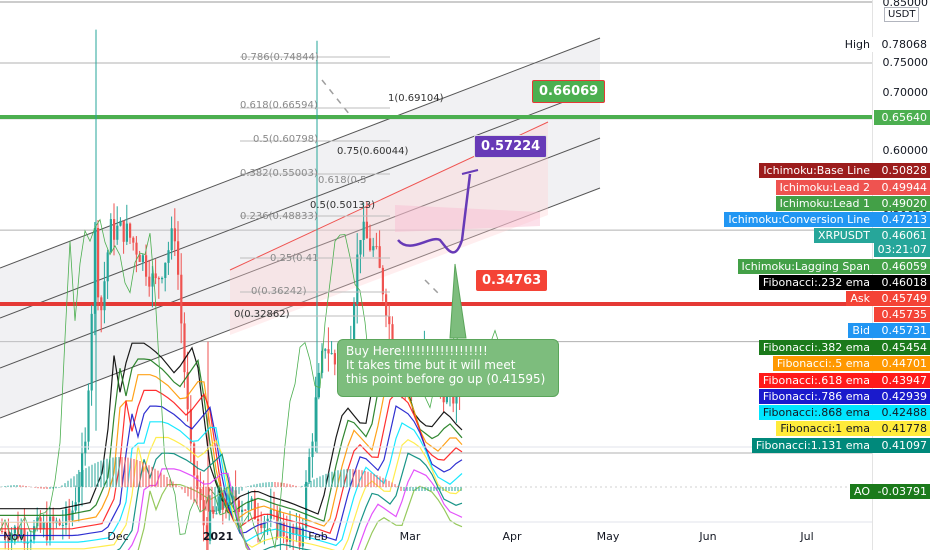 Image resolution: width=932 pixels, height=550 pixels. Describe the element at coordinates (458, 301) in the screenshot. I see `note-pointer` at that location.